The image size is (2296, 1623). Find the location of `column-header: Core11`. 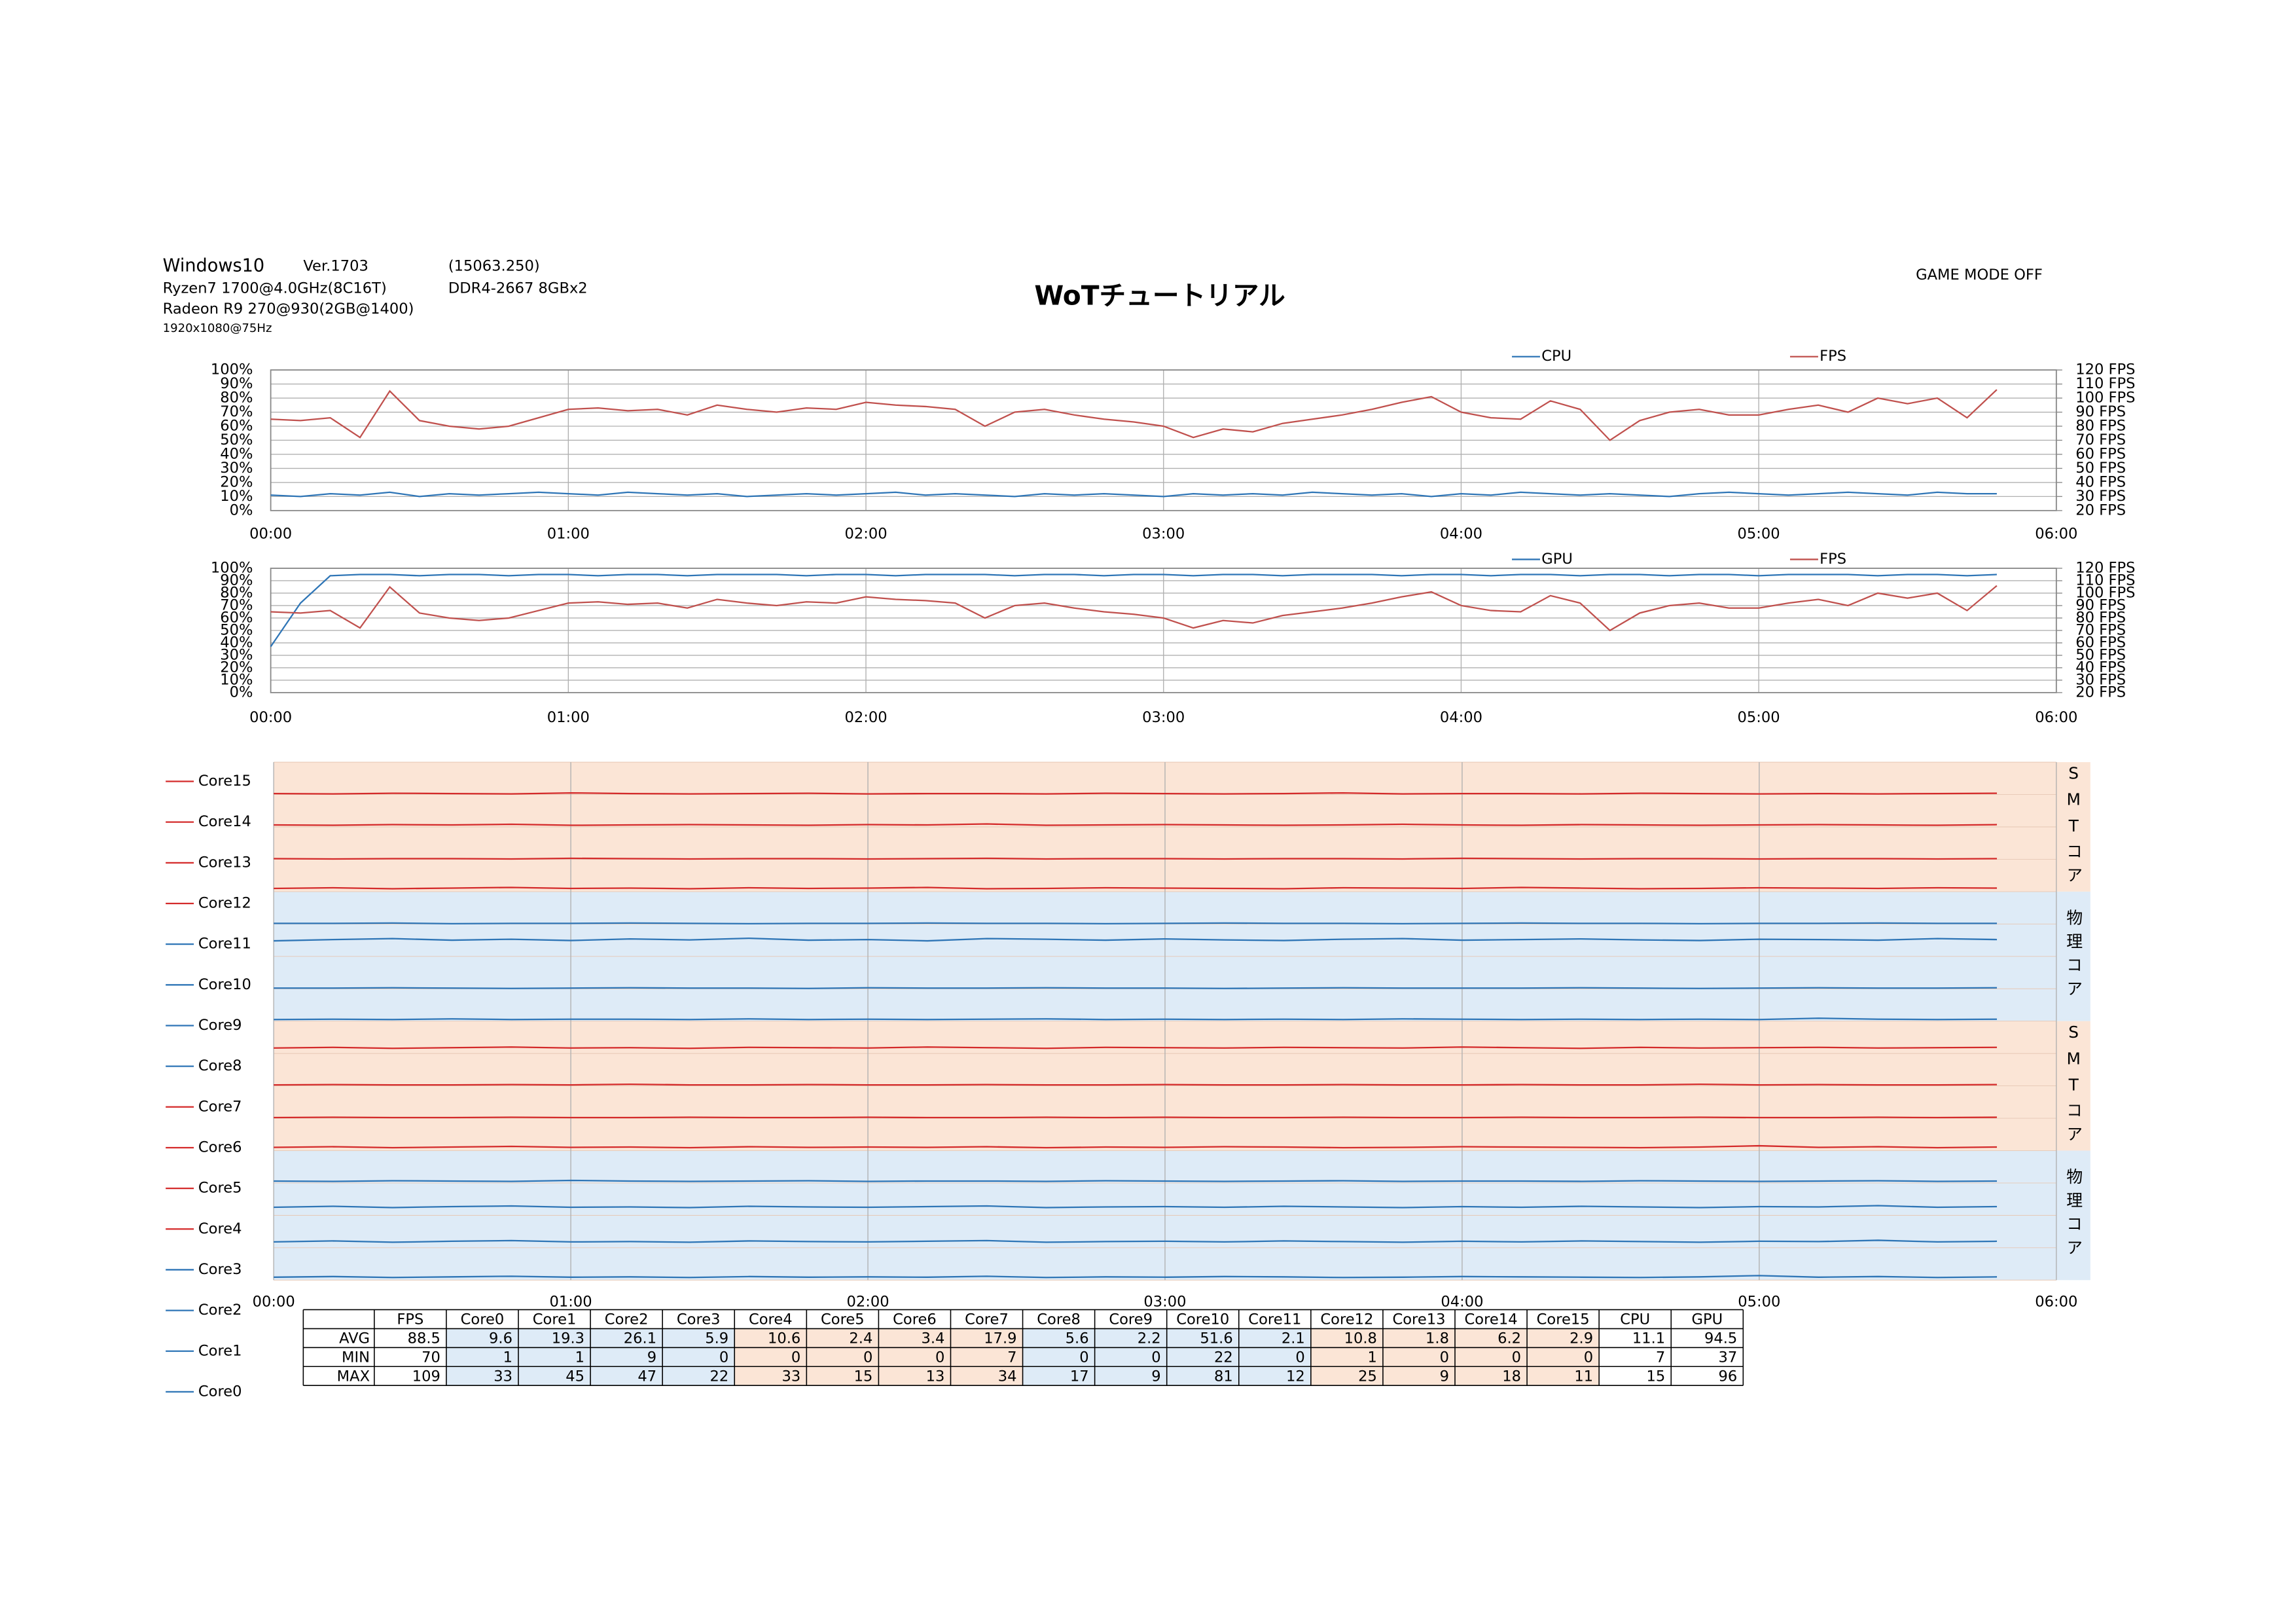

column-header: Core11 is located at coordinates (1274, 1319).